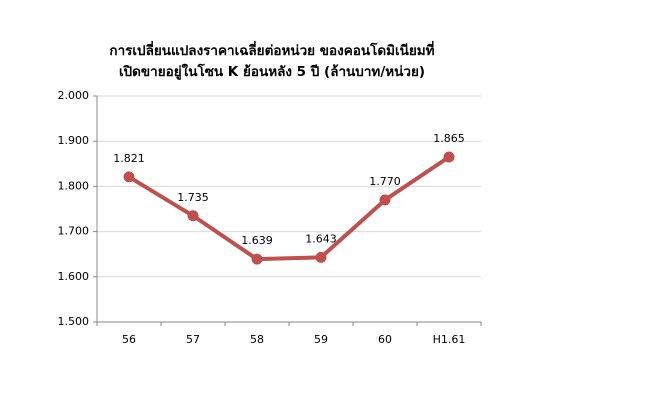 This screenshot has height=412, width=656. What do you see at coordinates (74, 140) in the screenshot?
I see `y-tick-label: 1.900` at bounding box center [74, 140].